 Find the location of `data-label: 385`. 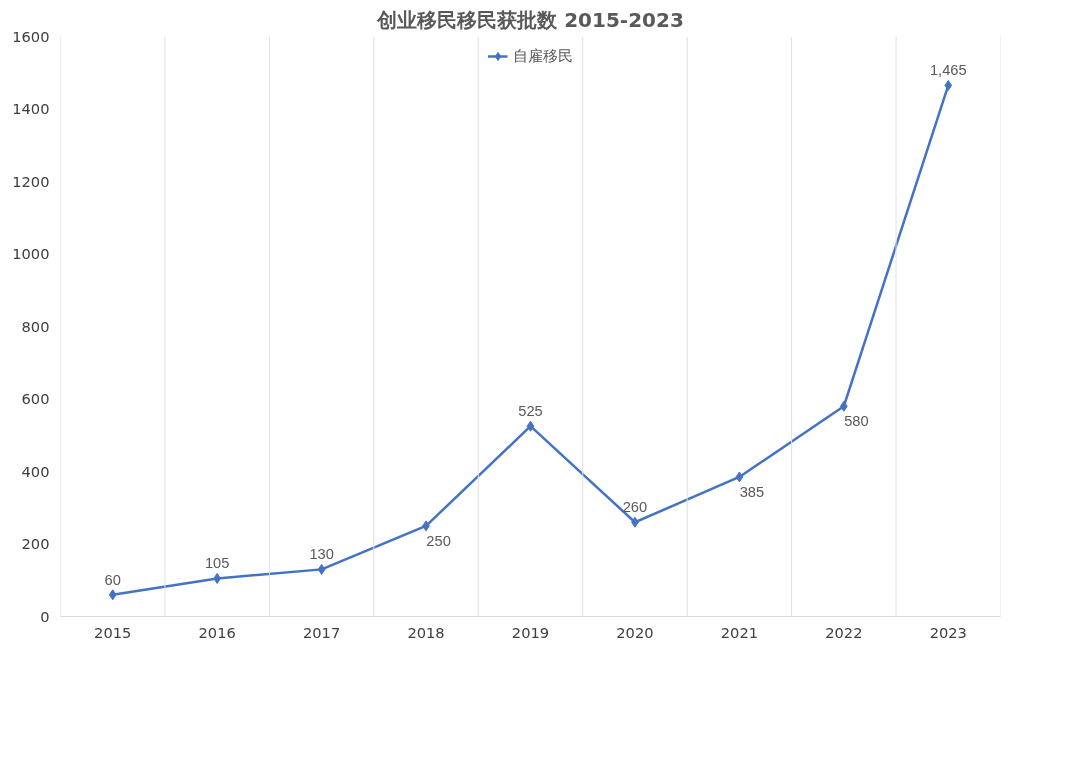

data-label: 385 is located at coordinates (752, 491).